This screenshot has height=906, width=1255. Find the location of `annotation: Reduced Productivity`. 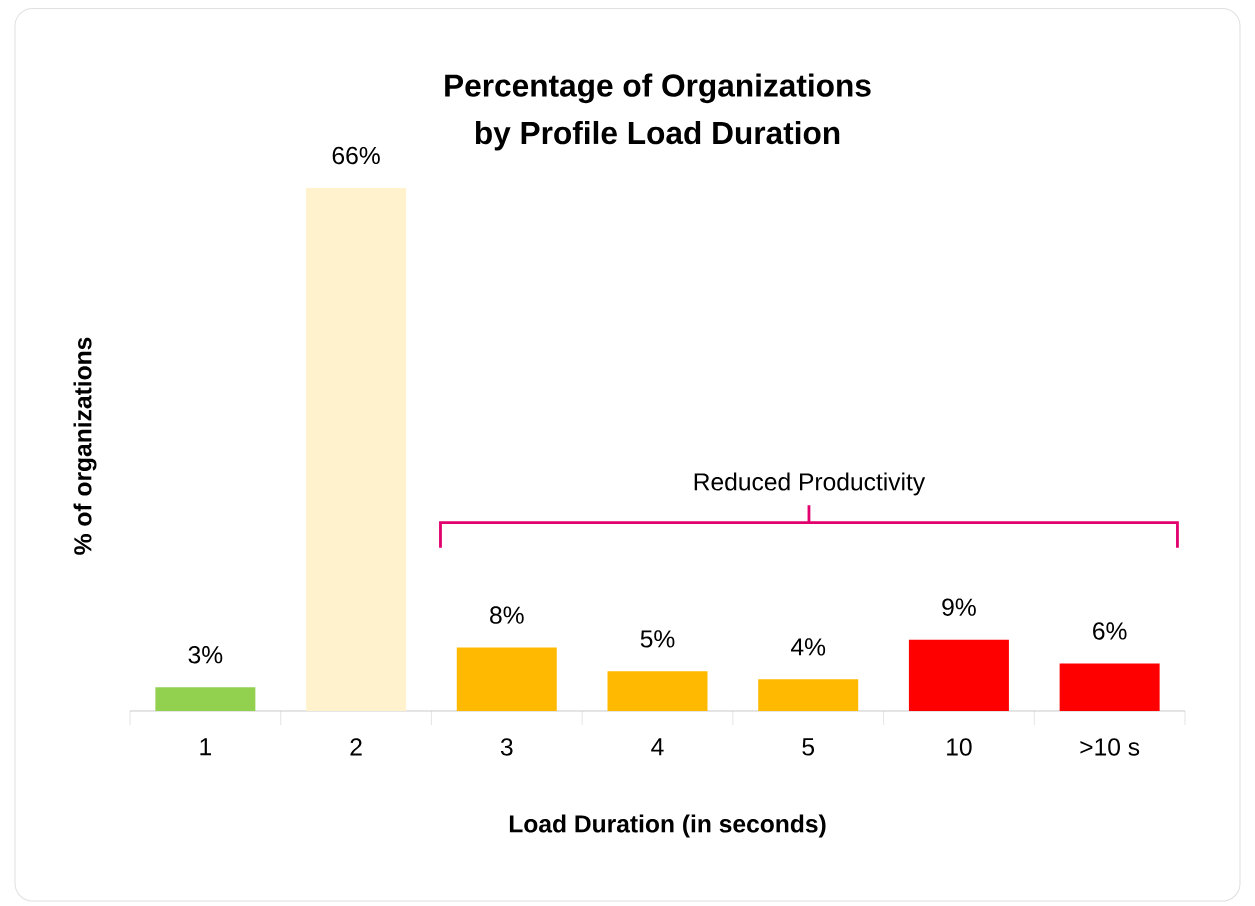

annotation: Reduced Productivity is located at coordinates (810, 484).